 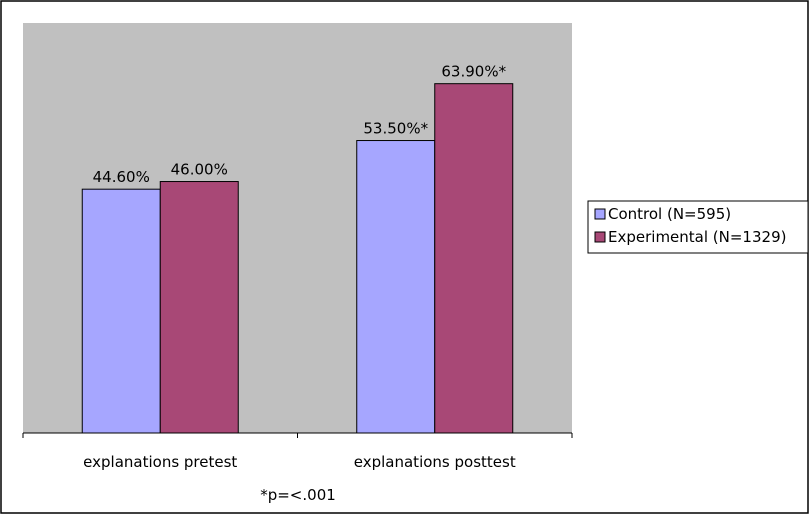 I want to click on significance-annotation: *p=<.001, so click(x=298, y=495).